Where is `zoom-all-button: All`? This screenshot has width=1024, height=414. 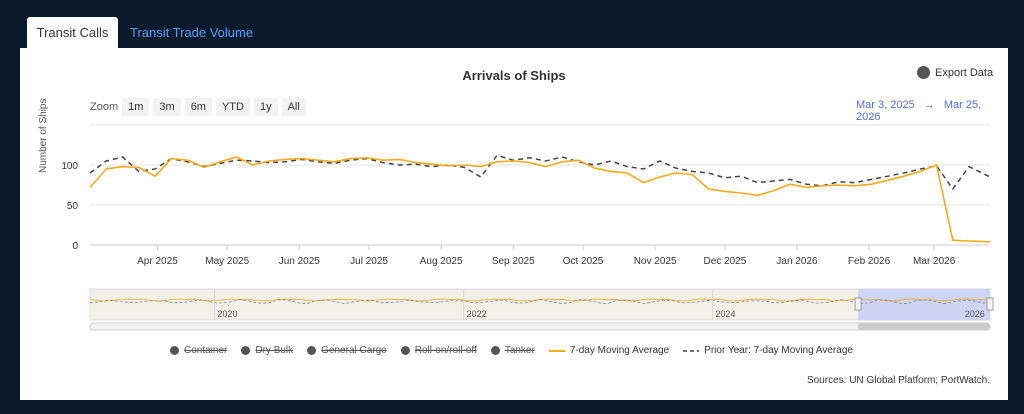
zoom-all-button: All is located at coordinates (293, 107).